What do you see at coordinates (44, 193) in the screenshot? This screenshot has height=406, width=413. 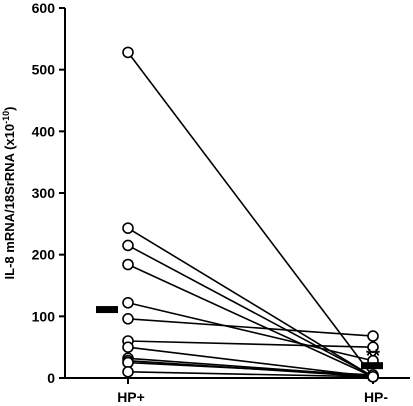 I see `y-tick-label: 300` at bounding box center [44, 193].